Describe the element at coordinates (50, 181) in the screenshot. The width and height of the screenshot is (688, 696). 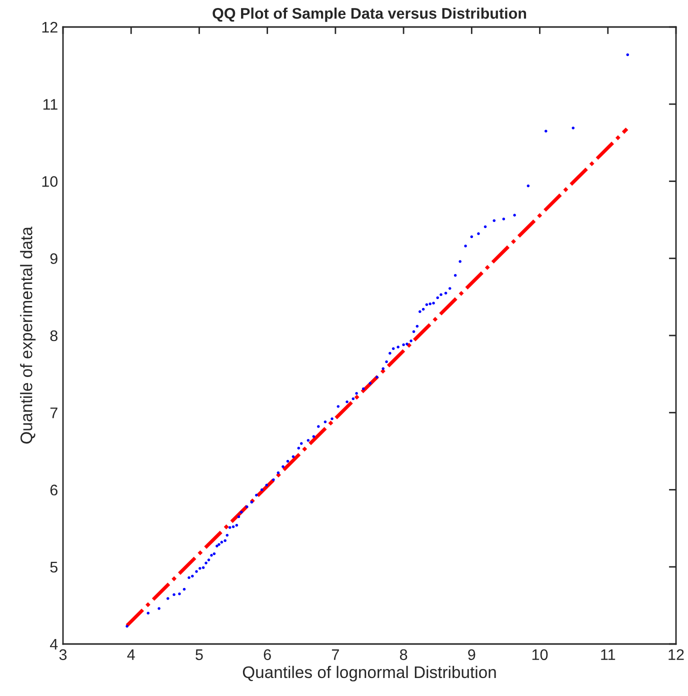
I see `y-tick-label: 10` at that location.